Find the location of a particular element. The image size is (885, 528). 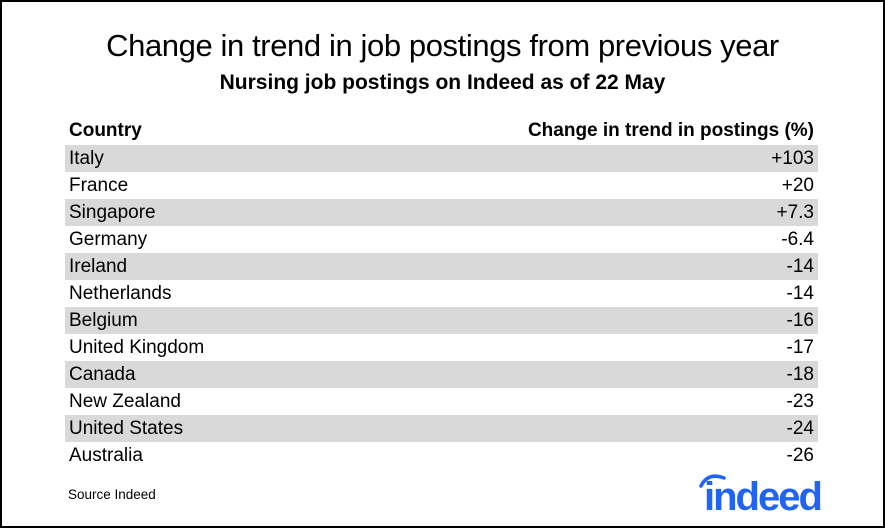

country-cell: Belgium is located at coordinates (103, 320).